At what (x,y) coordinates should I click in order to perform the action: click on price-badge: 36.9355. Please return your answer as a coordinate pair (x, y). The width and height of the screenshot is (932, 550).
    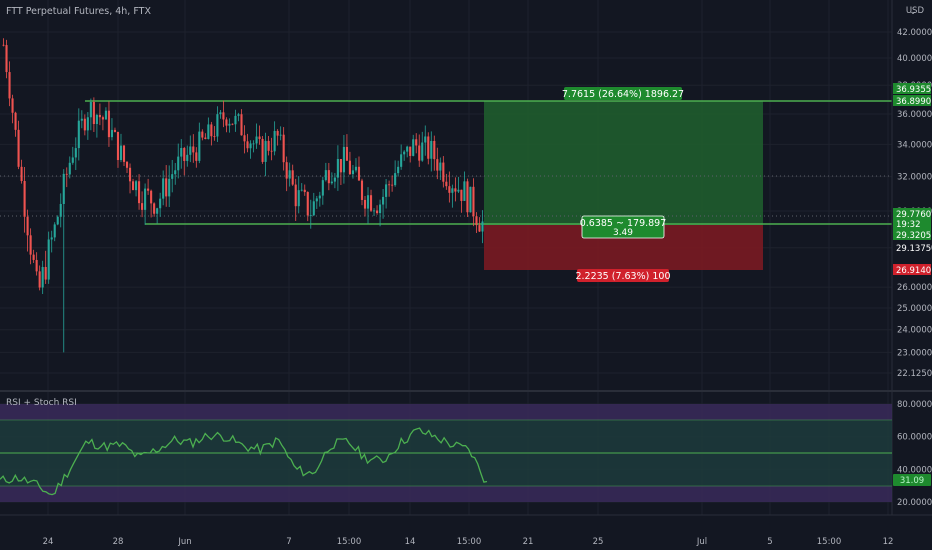
    Looking at the image, I should click on (912, 89).